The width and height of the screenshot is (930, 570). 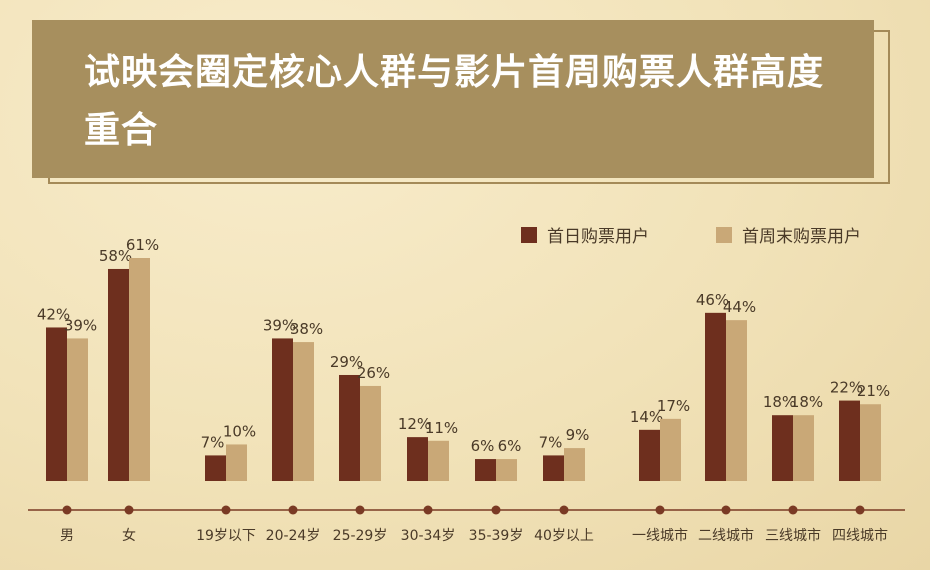 I want to click on category-label: 男, so click(x=67, y=536).